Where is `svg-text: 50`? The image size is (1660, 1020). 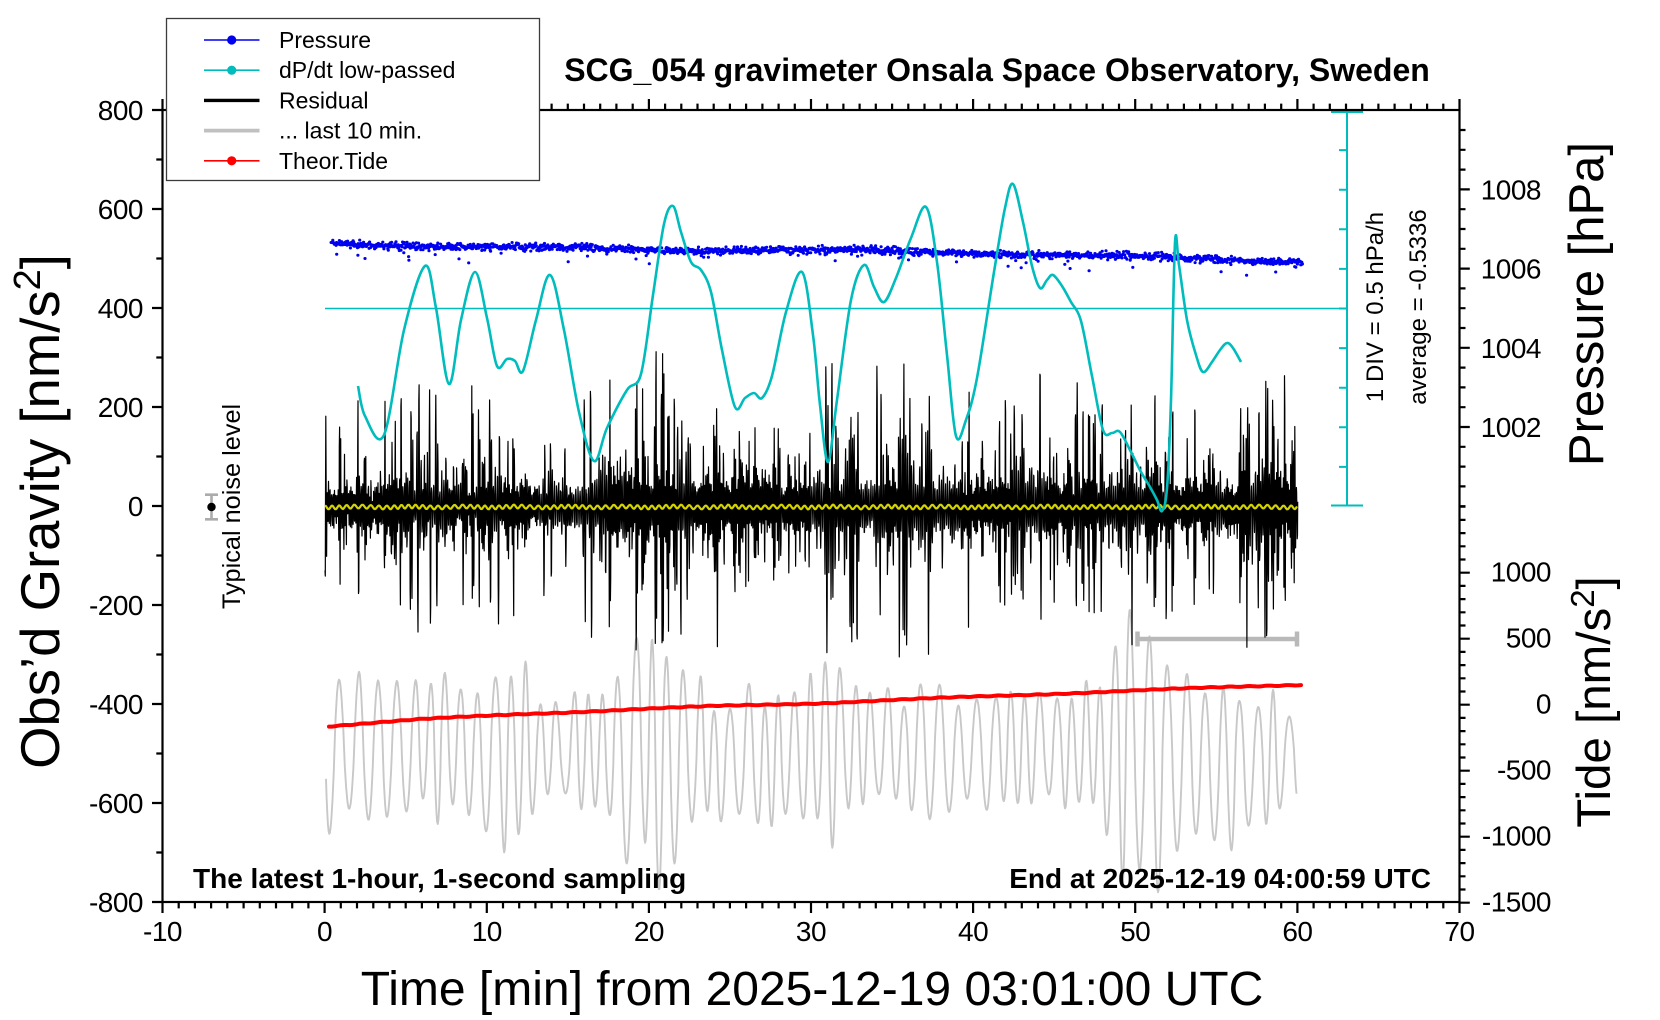
svg-text: 50 is located at coordinates (1135, 931).